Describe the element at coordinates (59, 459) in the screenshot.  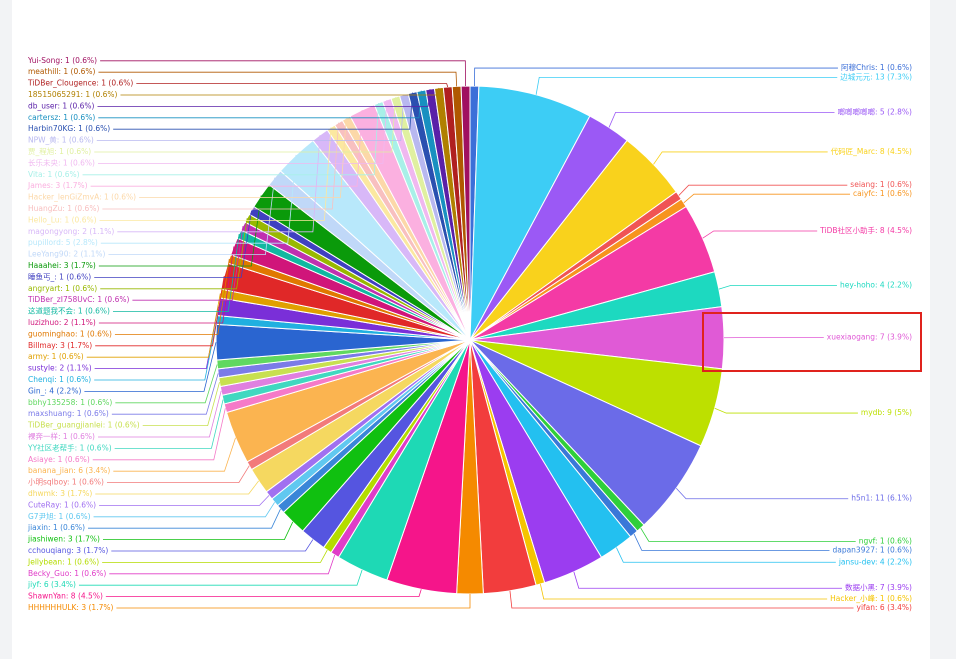
I see `slice-label: Asiaye: 1 (0.6%)` at that location.